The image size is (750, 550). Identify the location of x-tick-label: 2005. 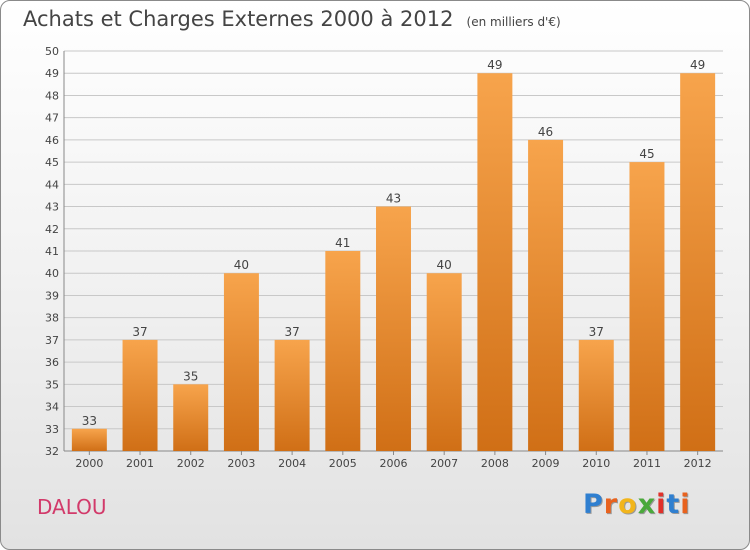
(343, 463).